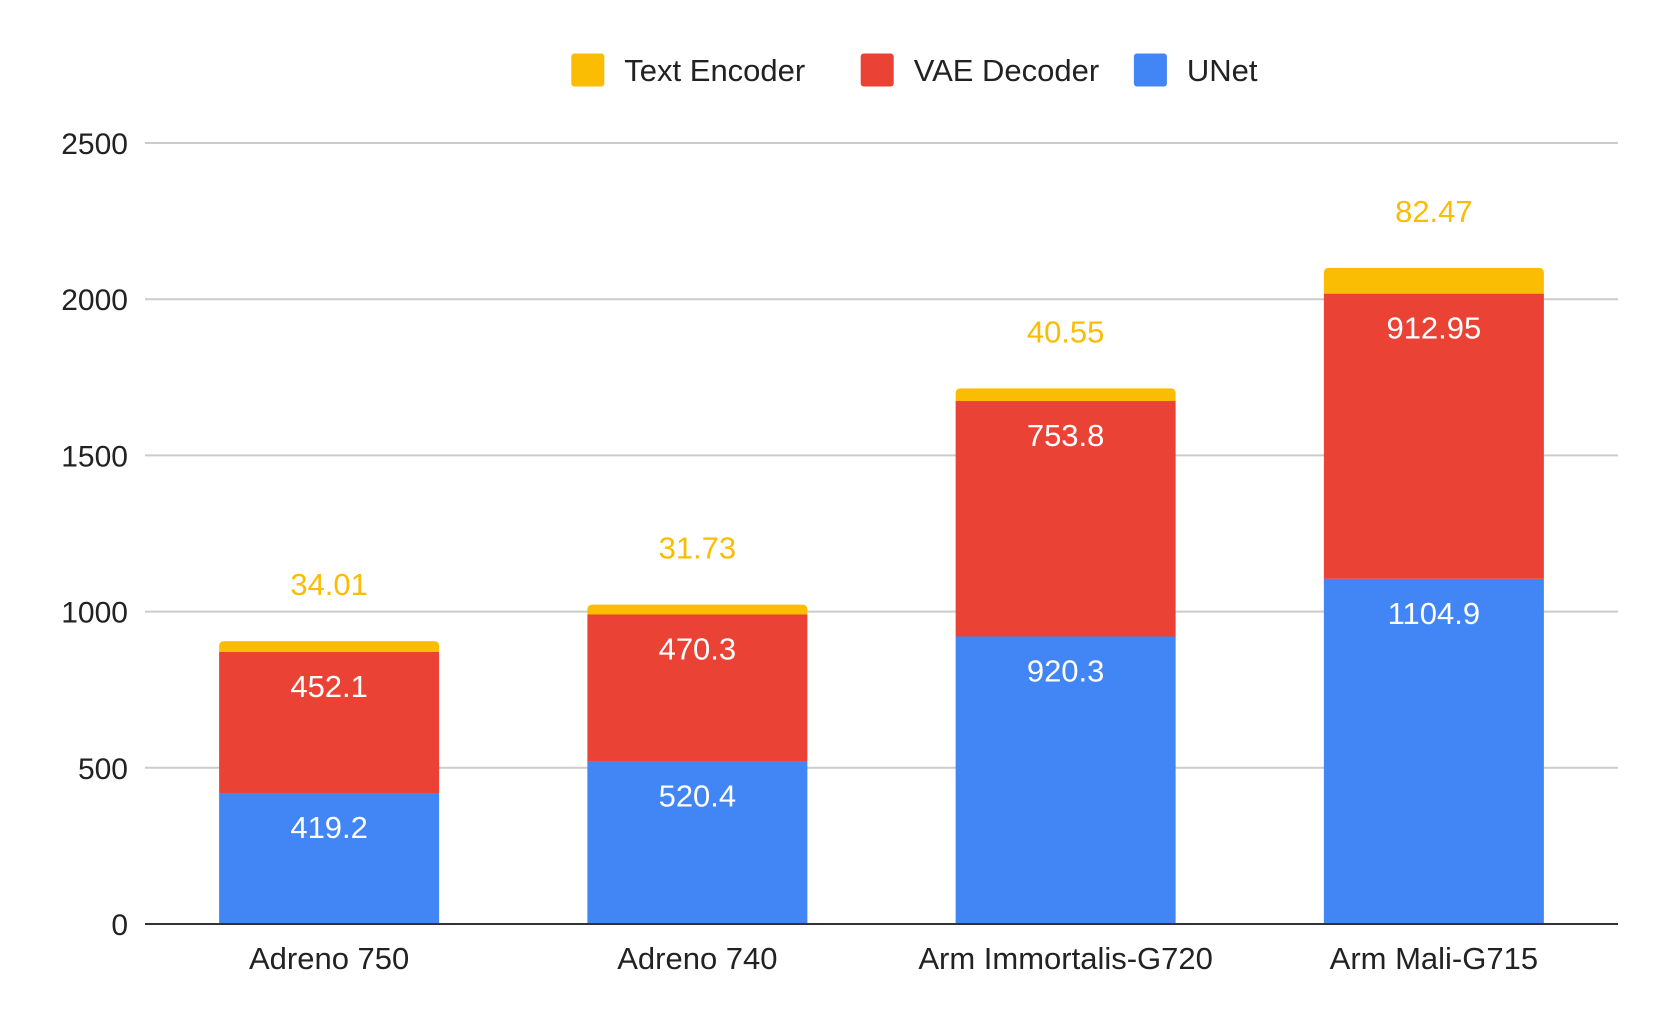  What do you see at coordinates (94, 613) in the screenshot?
I see `y-tick-label: 1000` at bounding box center [94, 613].